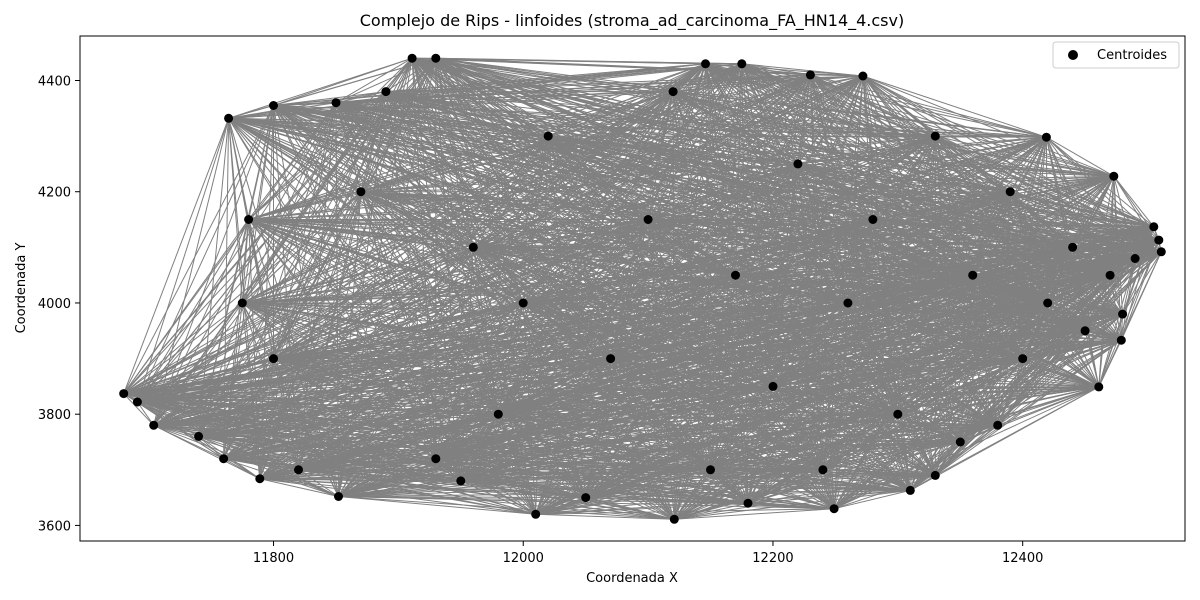  I want to click on y-tick-label: 4400, so click(54, 81).